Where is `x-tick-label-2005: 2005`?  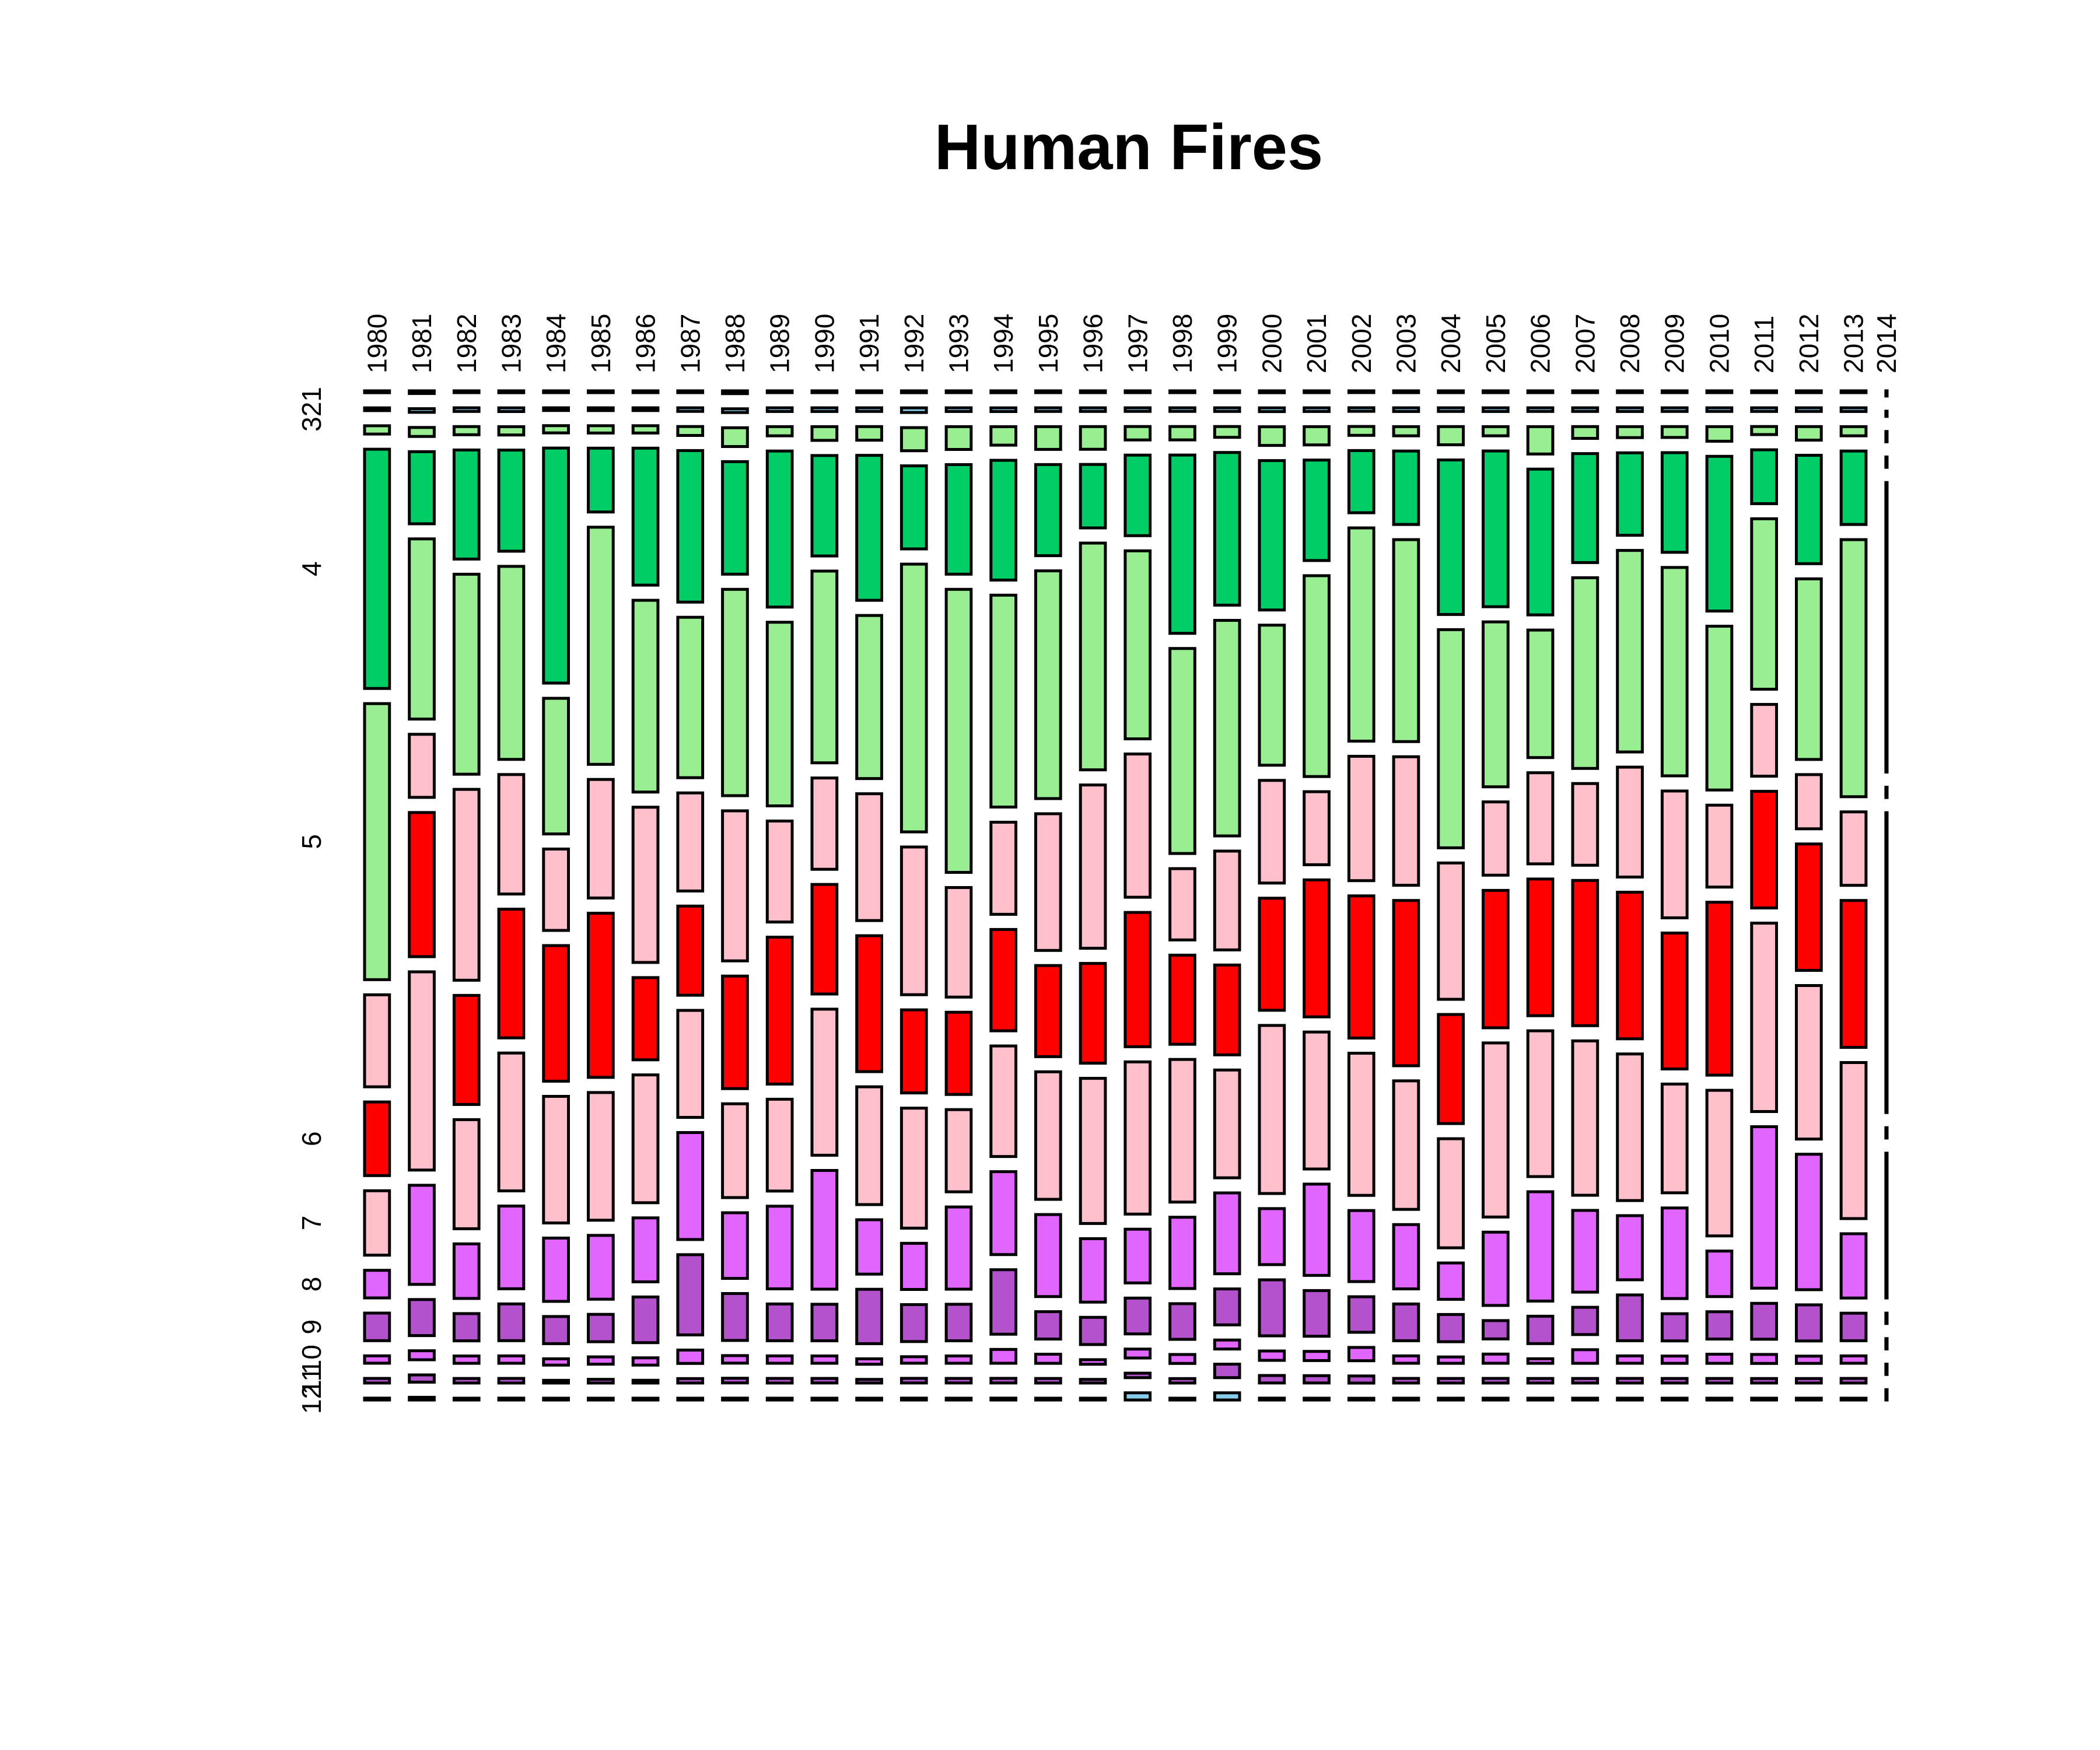 x-tick-label-2005: 2005 is located at coordinates (1496, 343).